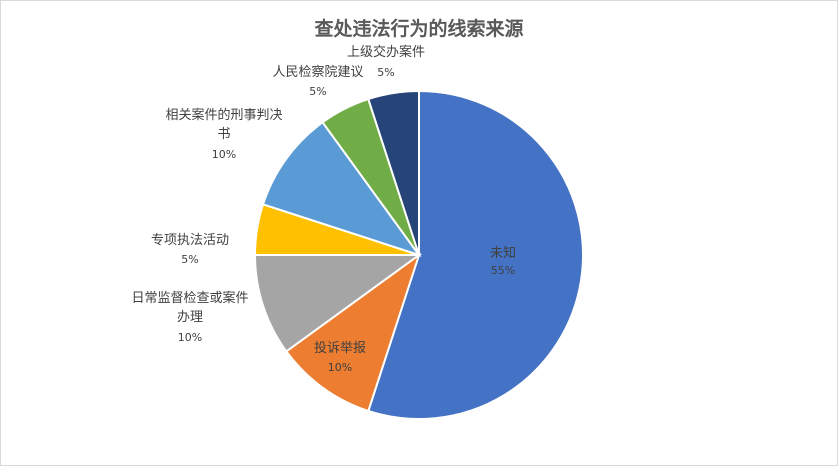 This screenshot has height=466, width=838. Describe the element at coordinates (340, 348) in the screenshot. I see `slice-label: 投诉举报` at that location.